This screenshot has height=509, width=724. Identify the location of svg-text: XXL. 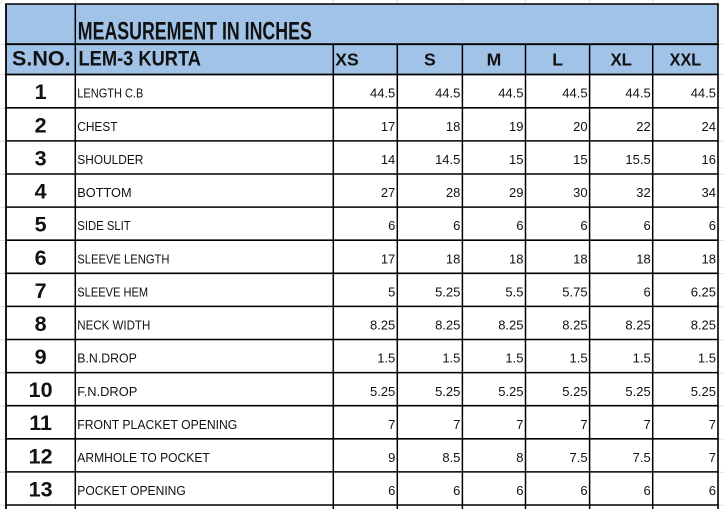
(686, 60).